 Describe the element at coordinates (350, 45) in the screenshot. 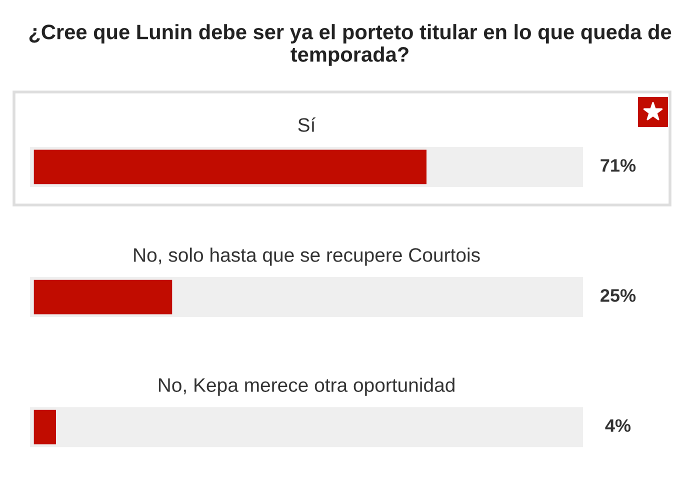

I see `chart-title: ¿Cree que Lunin debe ser ya el porteto titular en lo que queda de temporada?` at that location.